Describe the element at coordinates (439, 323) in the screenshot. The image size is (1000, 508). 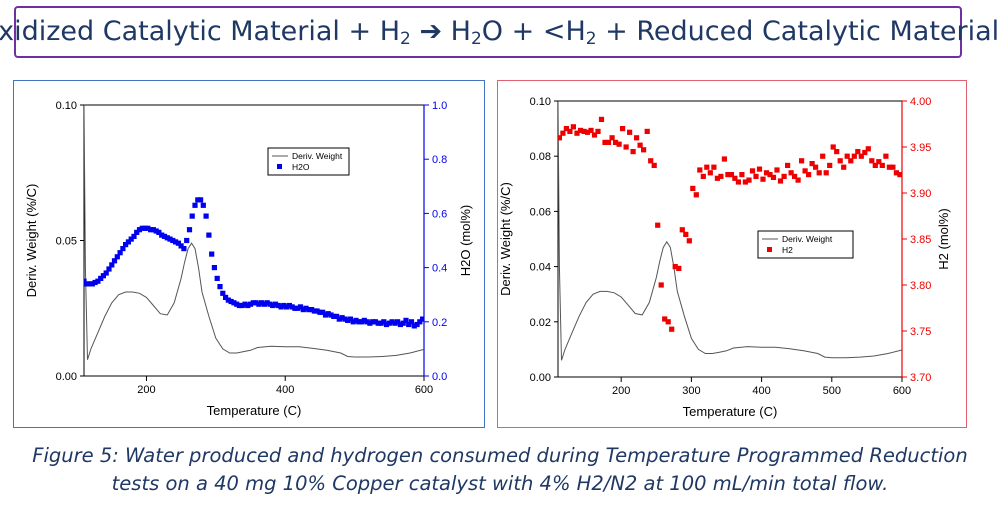
I see `chart0-y2-tick-label: 0.2` at that location.